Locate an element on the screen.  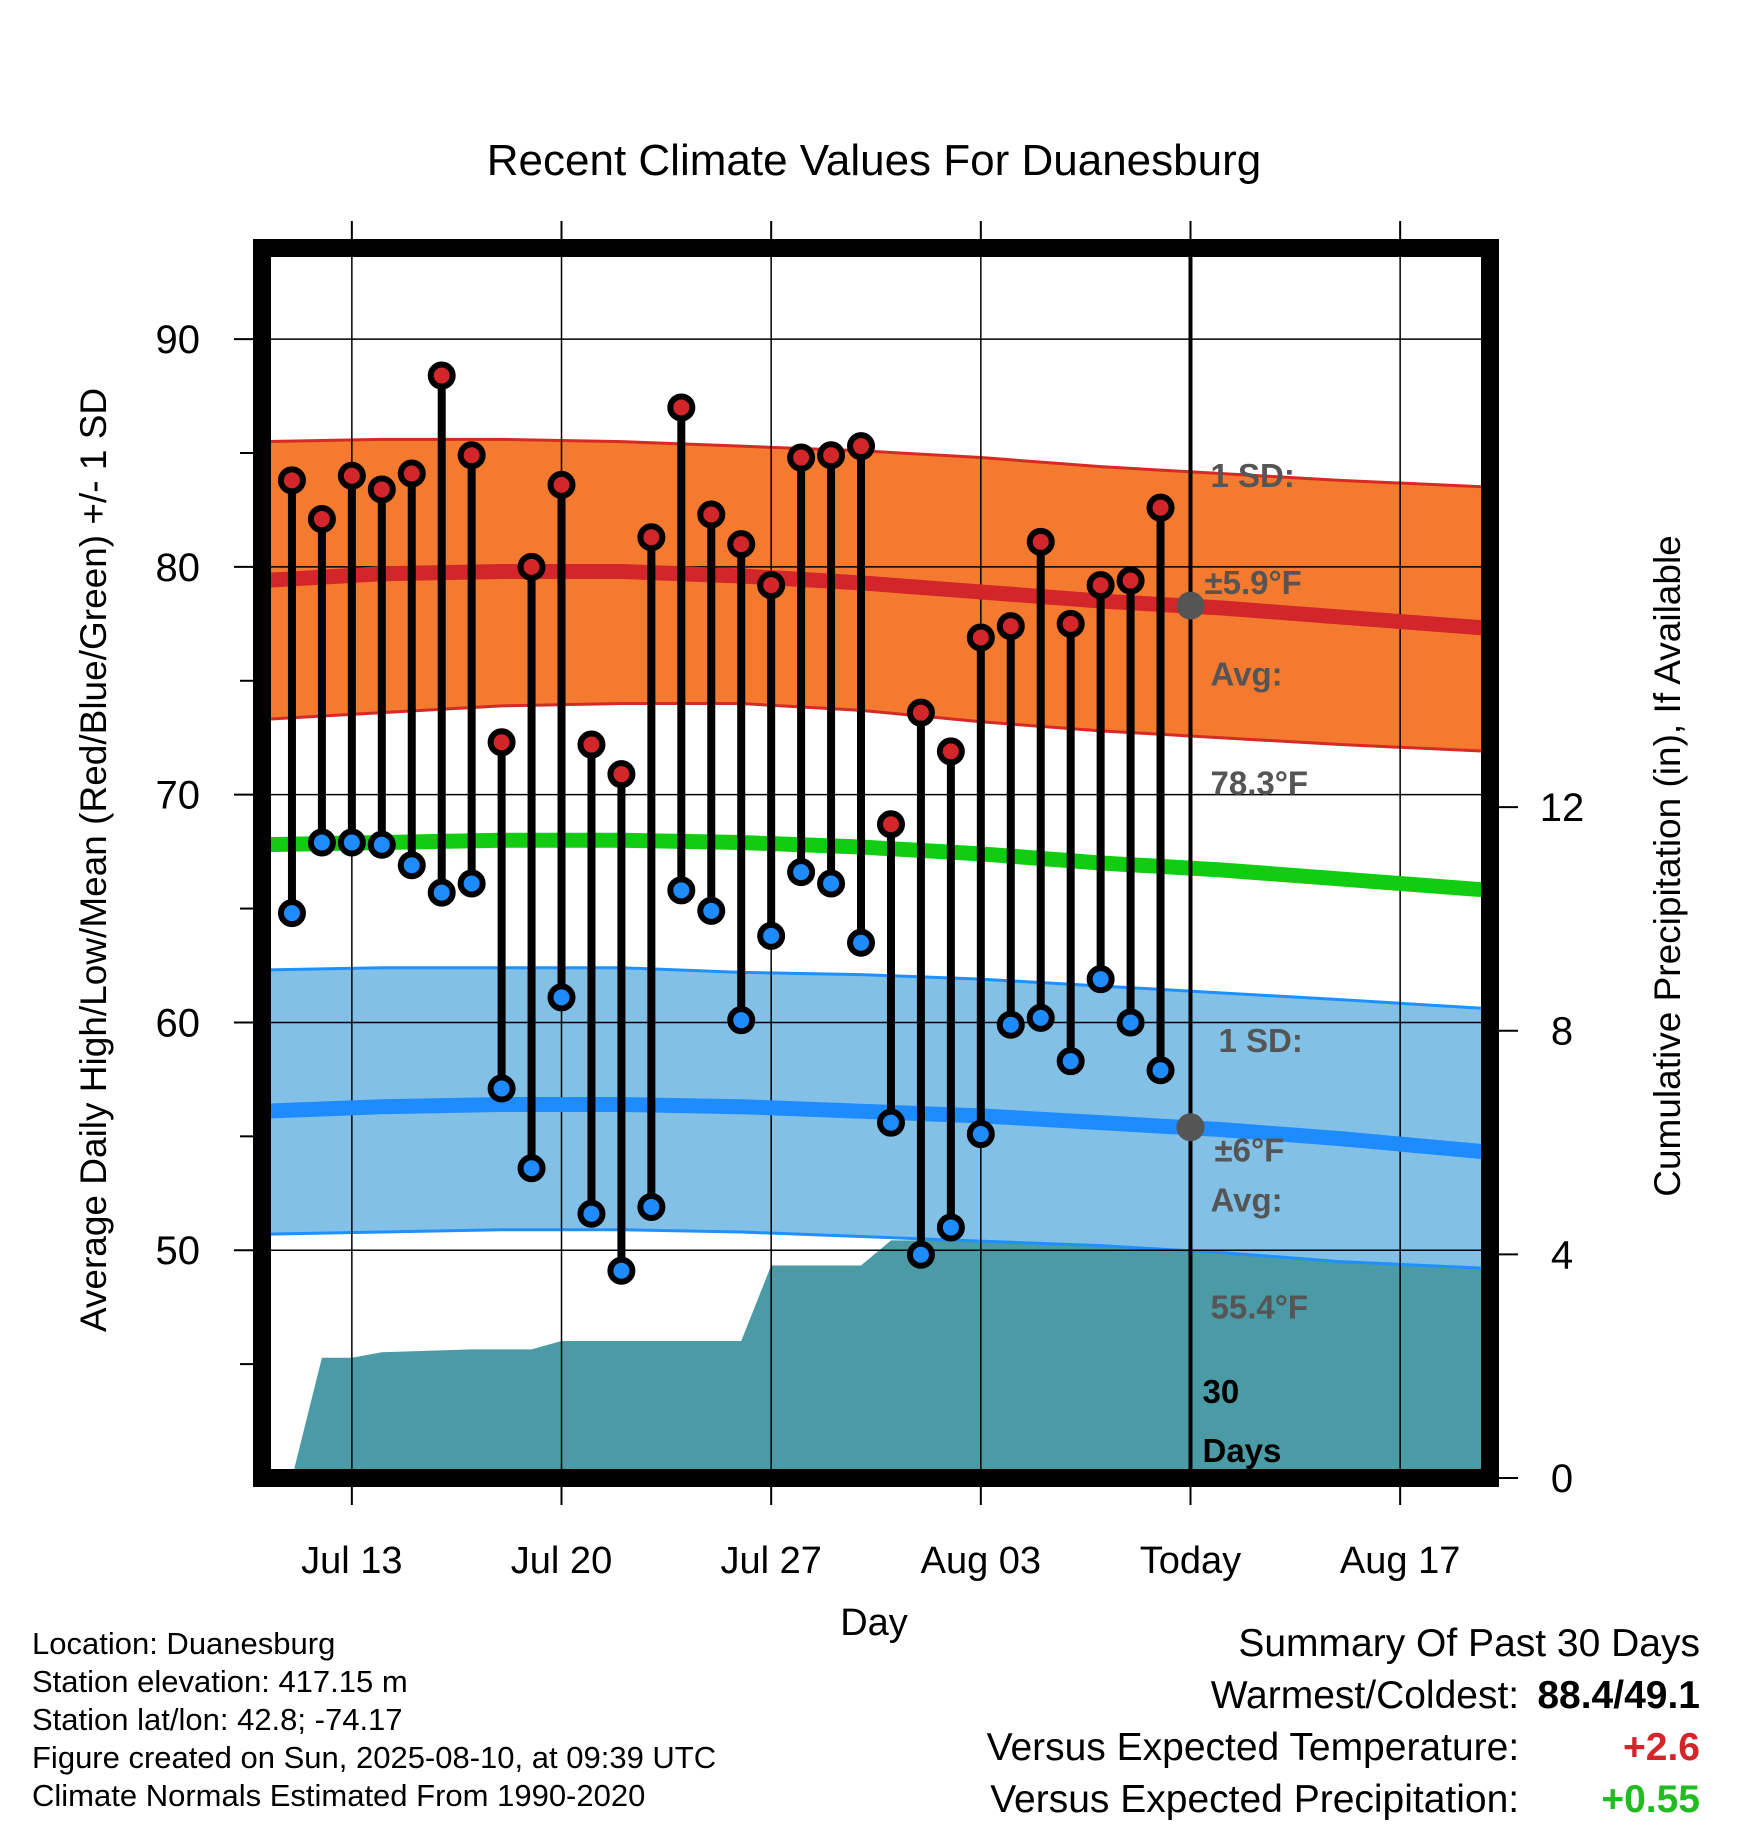
high-sd-value: ±5.9°F is located at coordinates (1252, 582).